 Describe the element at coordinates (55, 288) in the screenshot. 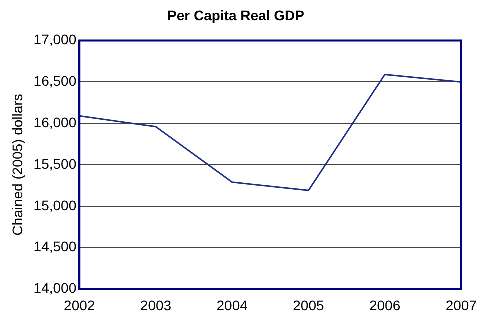

I see `y-tick-label: 14,000` at that location.